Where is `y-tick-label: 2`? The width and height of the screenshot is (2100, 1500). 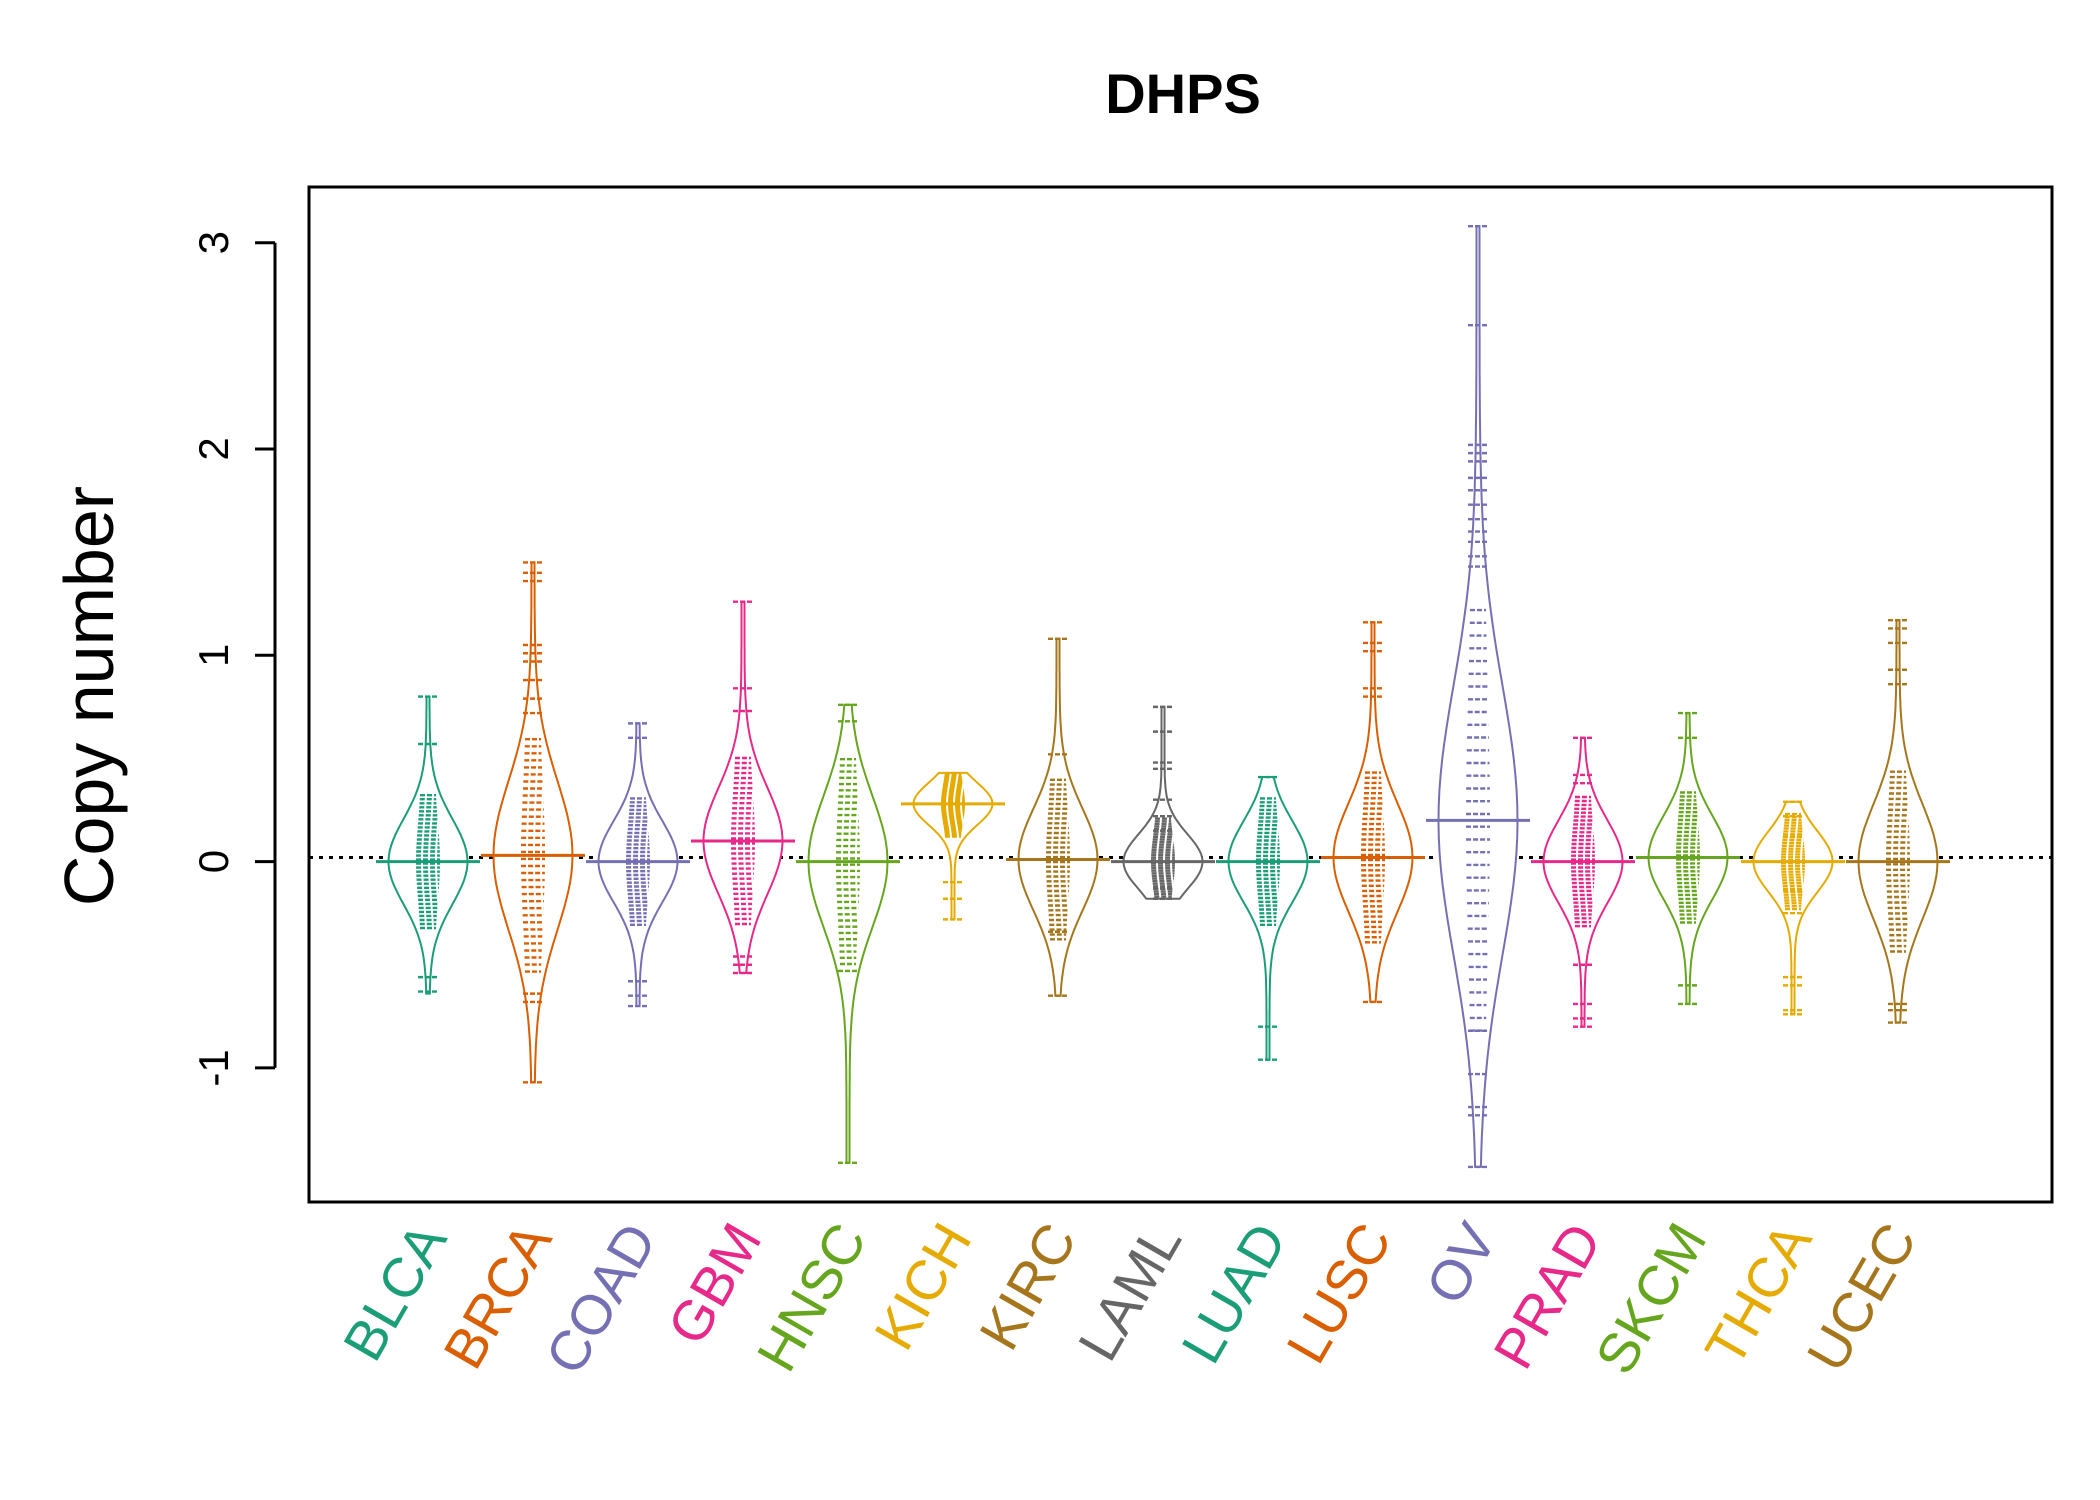 y-tick-label: 2 is located at coordinates (213, 448).